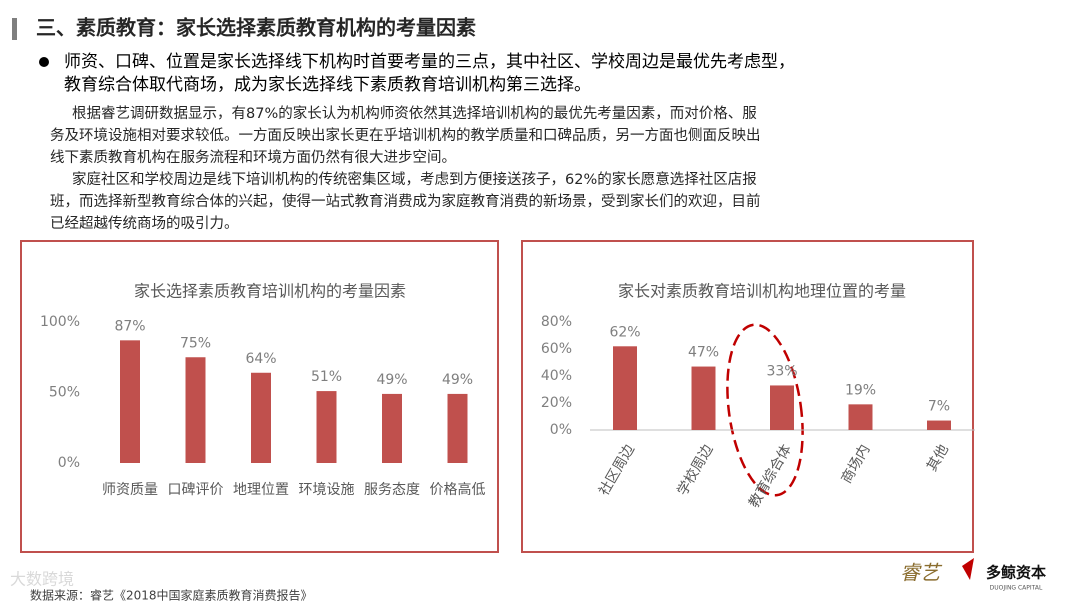 Image resolution: width=1080 pixels, height=608 pixels. What do you see at coordinates (1016, 573) in the screenshot?
I see `logo-duojing: 多鲸资本` at bounding box center [1016, 573].